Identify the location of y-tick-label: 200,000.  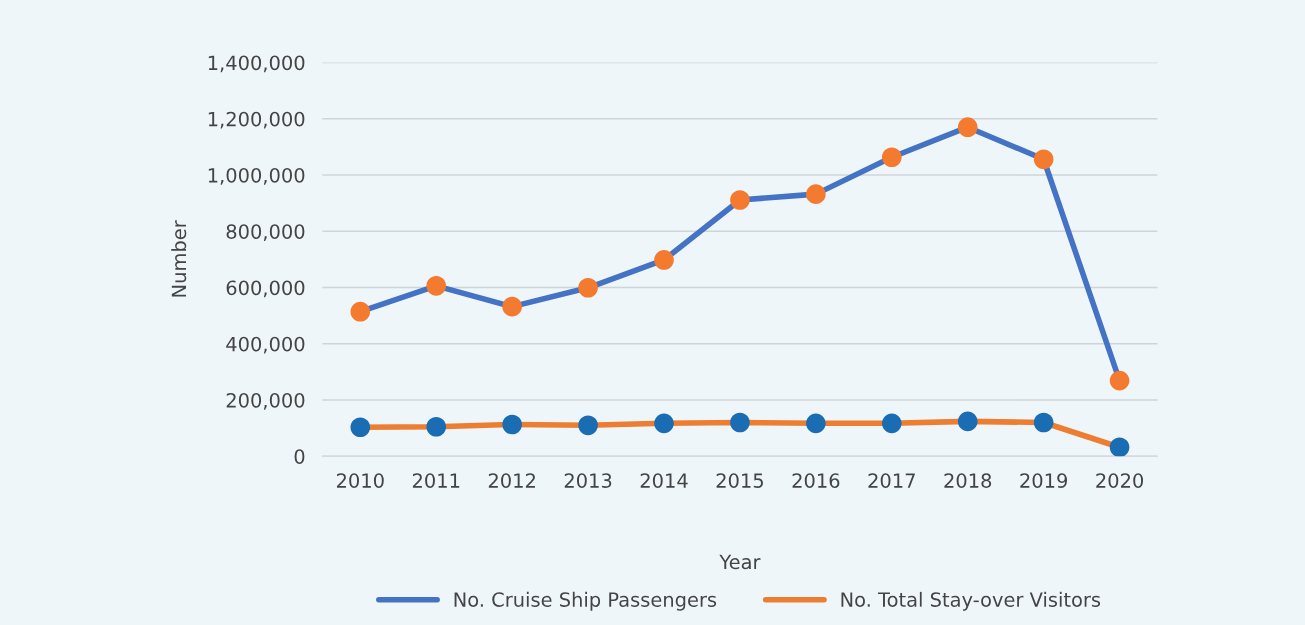
(265, 401).